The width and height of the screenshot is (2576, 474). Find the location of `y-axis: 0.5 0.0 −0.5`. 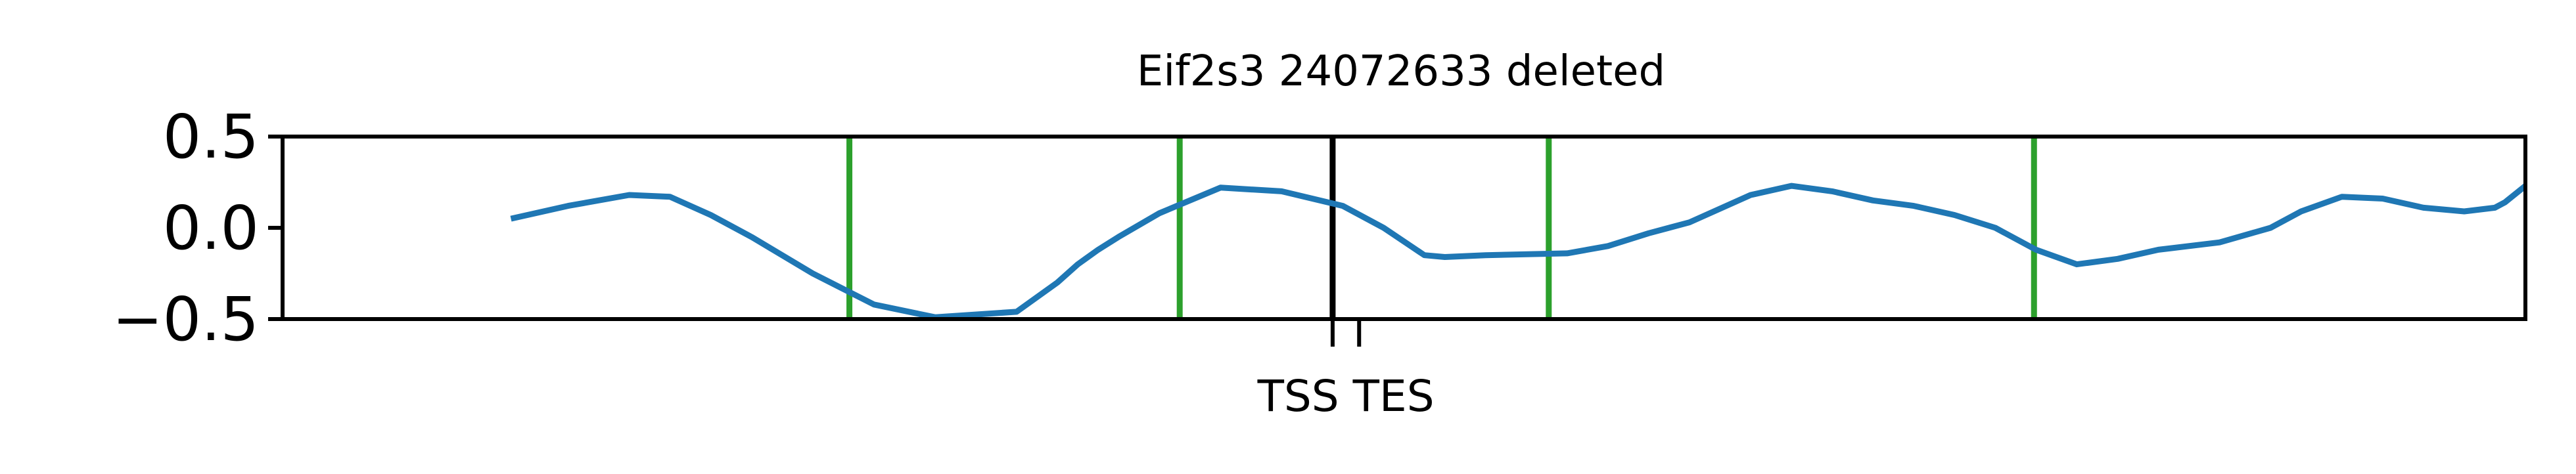

y-axis: 0.5 0.0 −0.5 is located at coordinates (197, 228).